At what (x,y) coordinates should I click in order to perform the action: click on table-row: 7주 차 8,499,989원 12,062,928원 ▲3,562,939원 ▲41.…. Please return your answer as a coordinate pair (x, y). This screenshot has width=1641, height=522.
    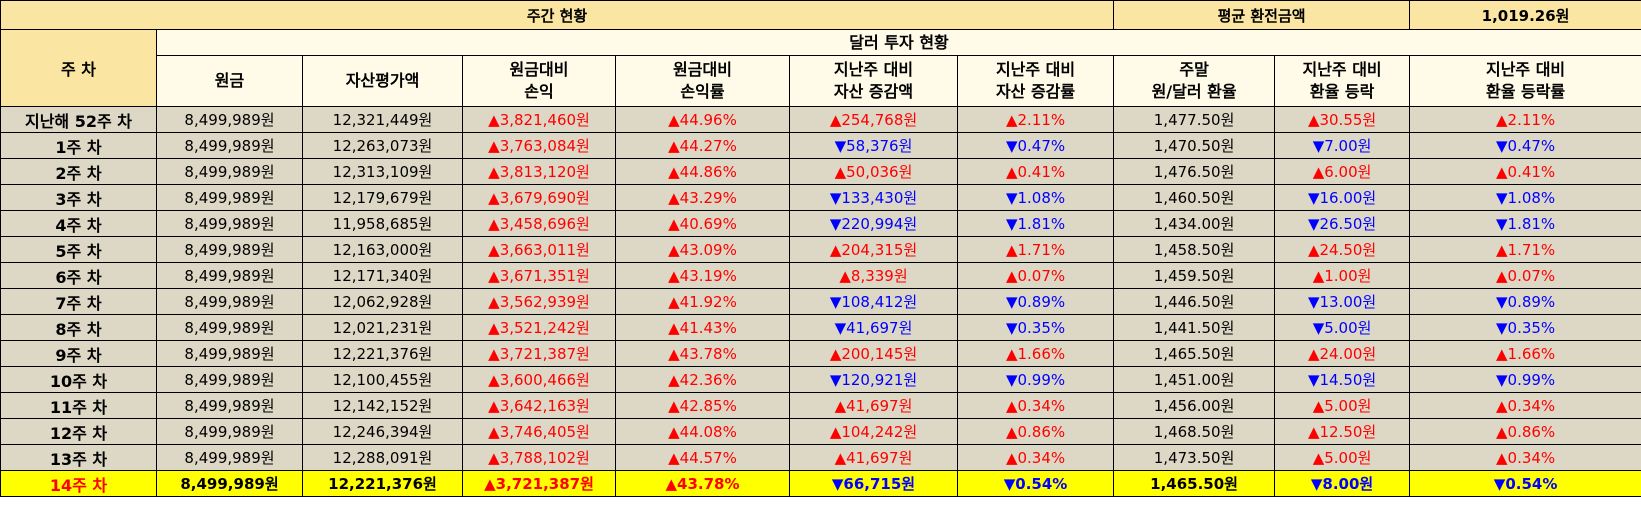
    Looking at the image, I should click on (820, 301).